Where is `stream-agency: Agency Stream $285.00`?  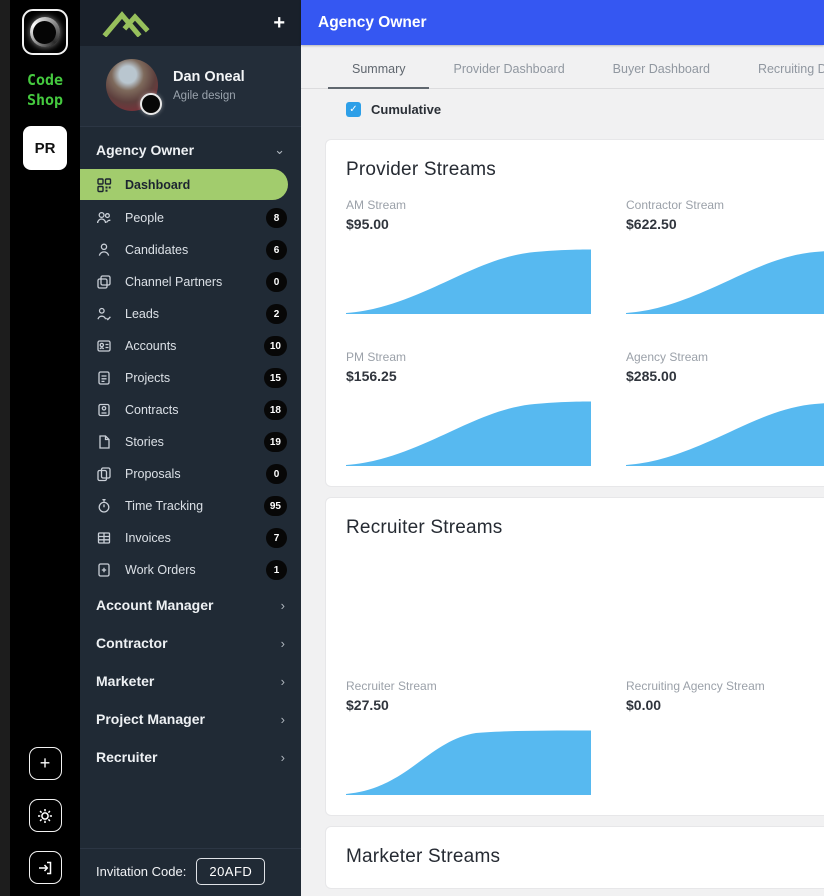
stream-agency: Agency Stream $285.00 is located at coordinates (725, 408).